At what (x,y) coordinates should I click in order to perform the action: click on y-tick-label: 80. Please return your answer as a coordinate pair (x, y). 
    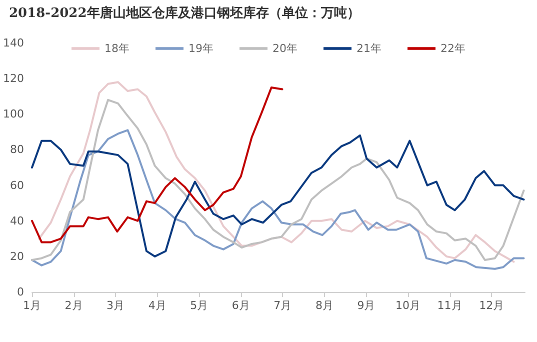
    Looking at the image, I should click on (17, 149).